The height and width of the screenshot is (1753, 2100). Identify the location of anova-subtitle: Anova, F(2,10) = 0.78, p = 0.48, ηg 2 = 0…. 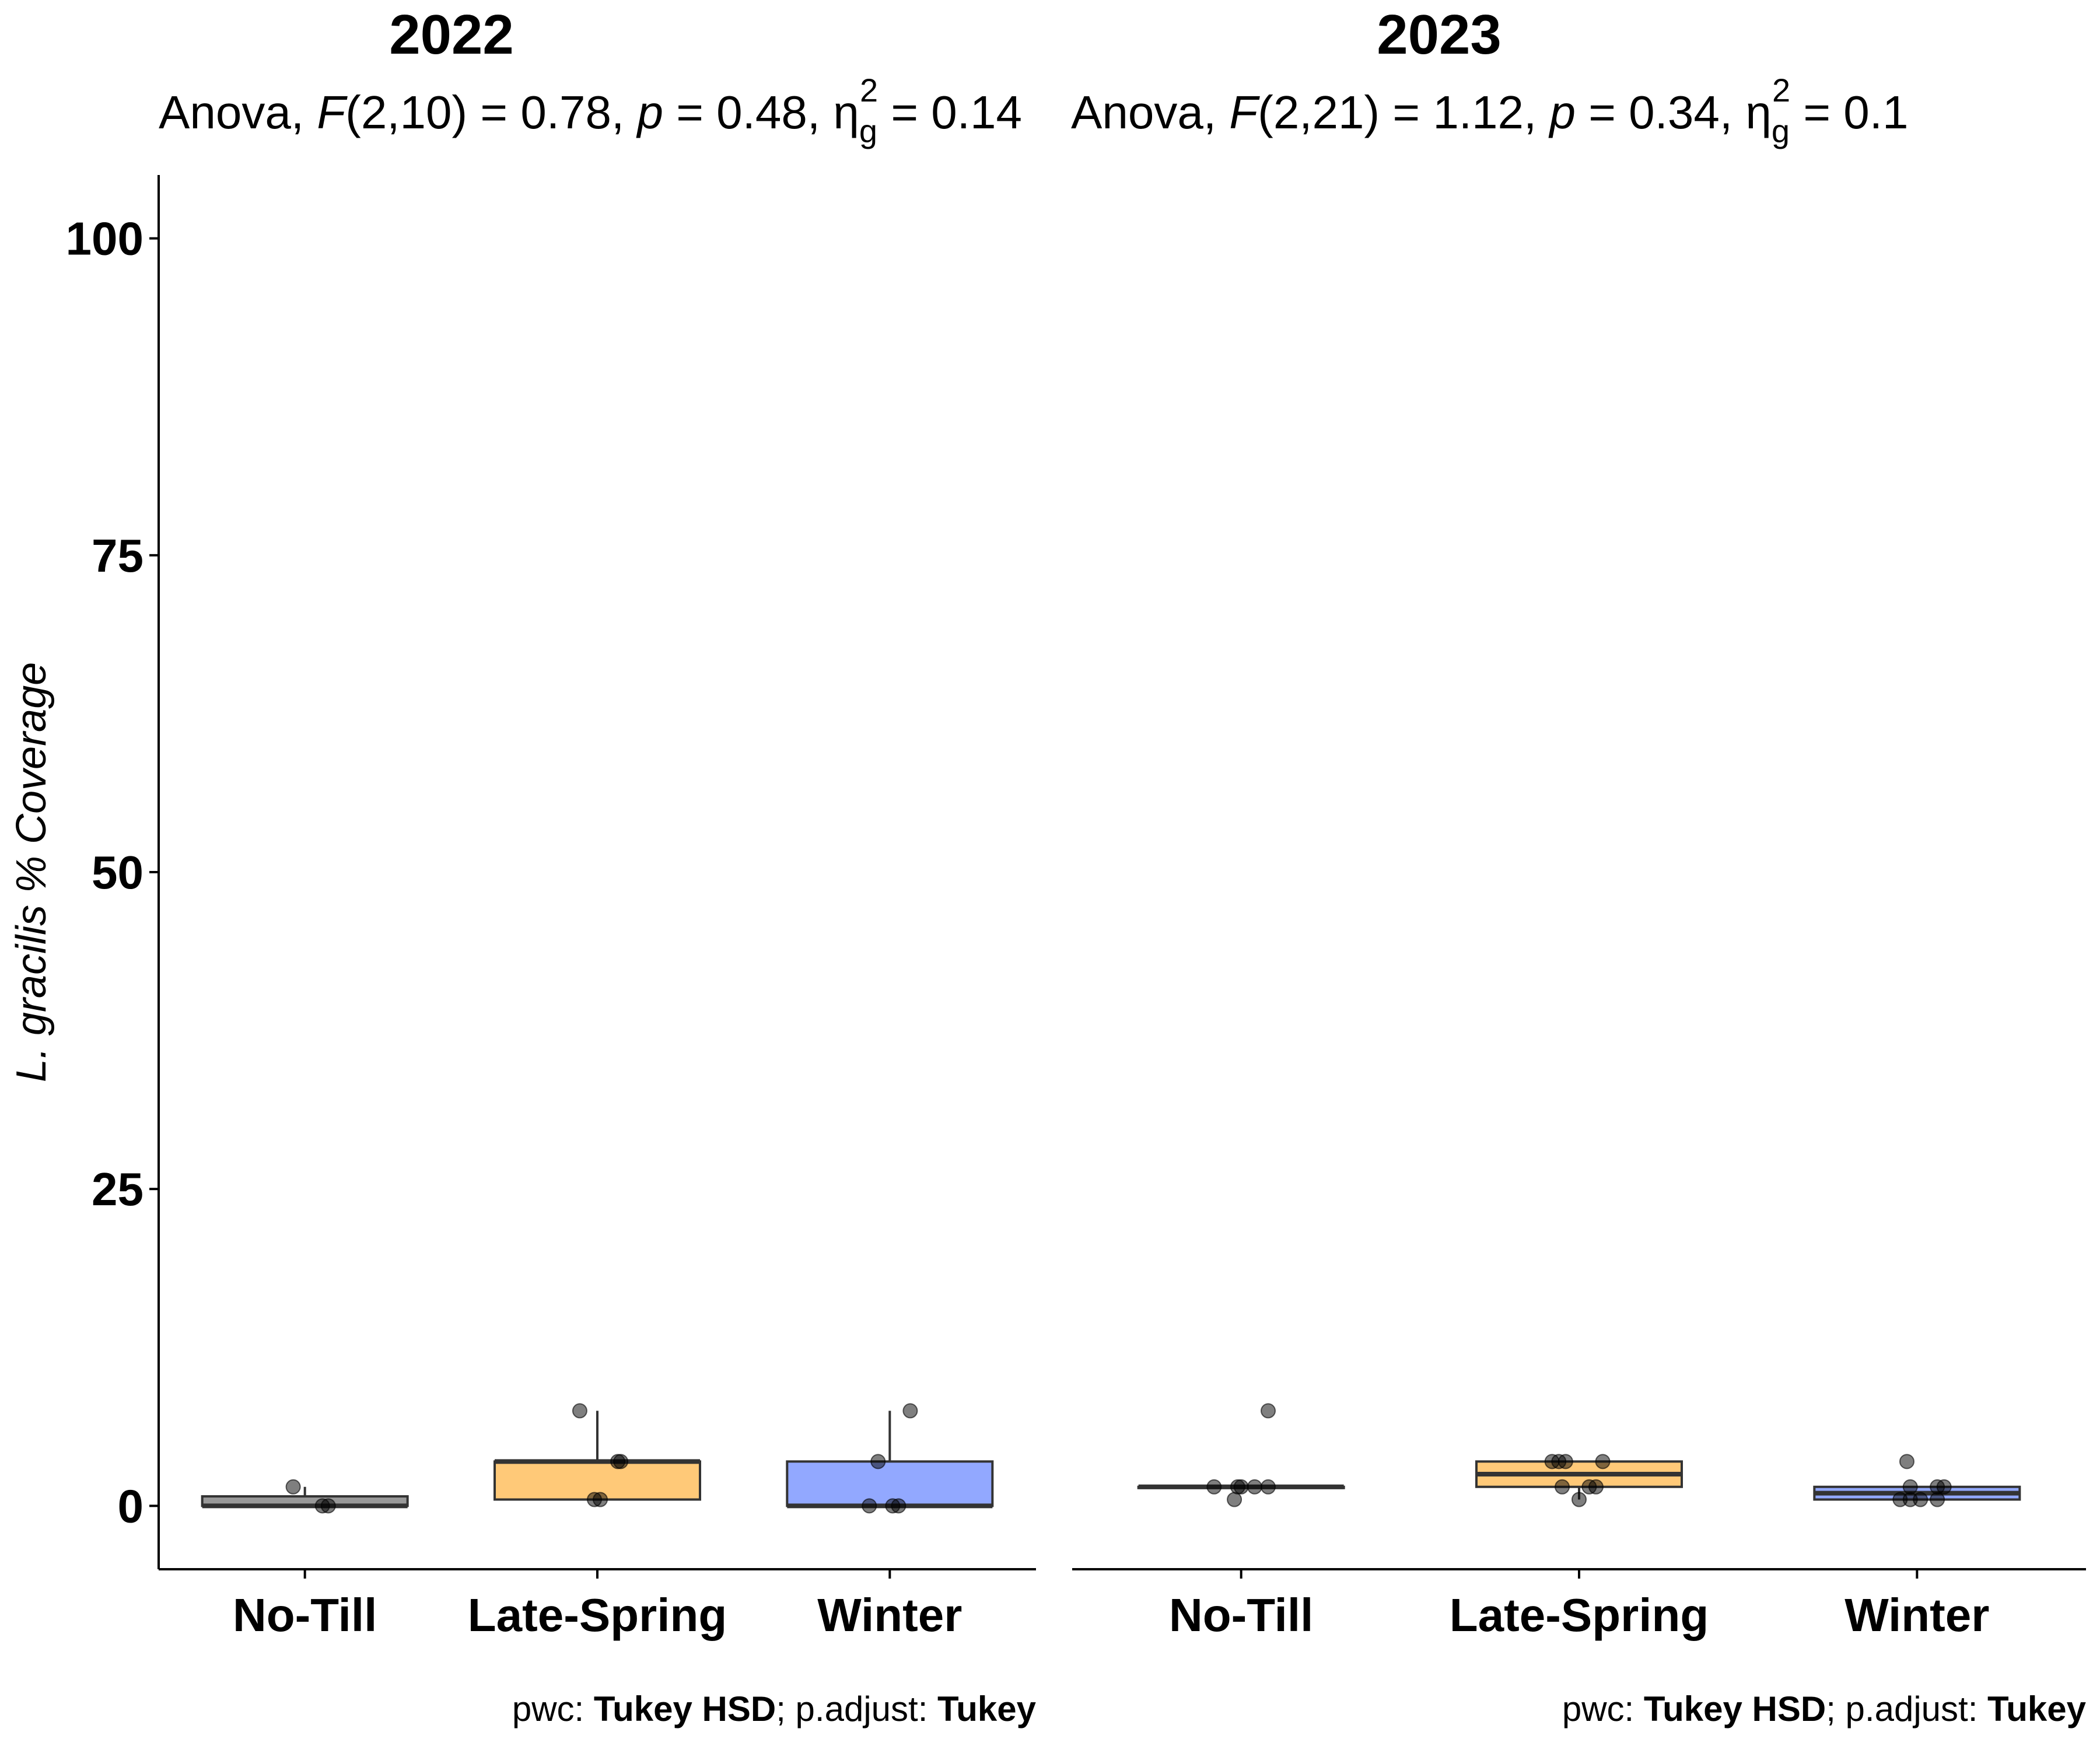
(590, 110).